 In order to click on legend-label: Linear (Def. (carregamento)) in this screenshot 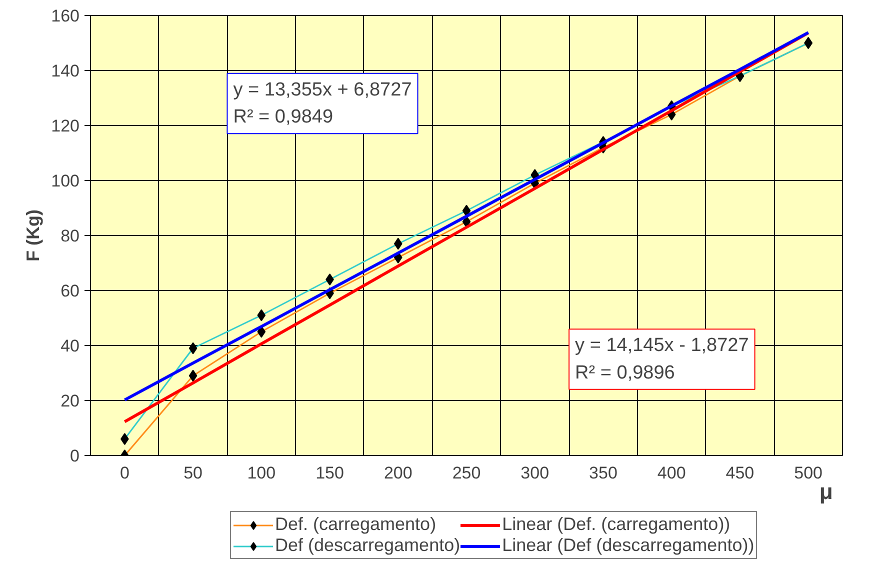, I will do `click(616, 524)`.